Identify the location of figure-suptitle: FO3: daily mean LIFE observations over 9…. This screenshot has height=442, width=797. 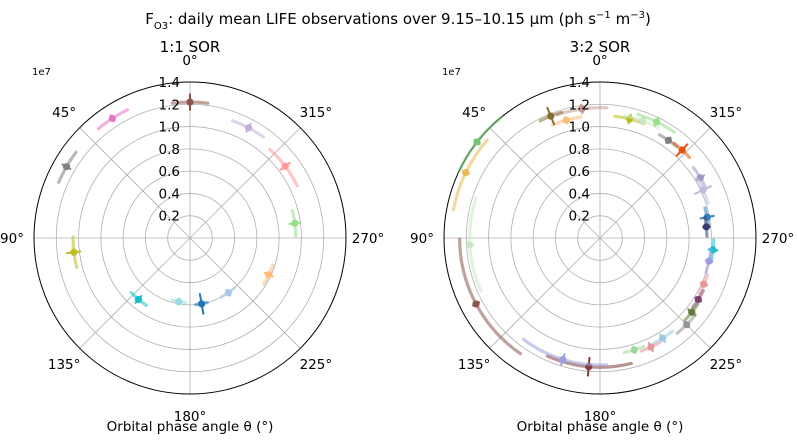
(398, 21).